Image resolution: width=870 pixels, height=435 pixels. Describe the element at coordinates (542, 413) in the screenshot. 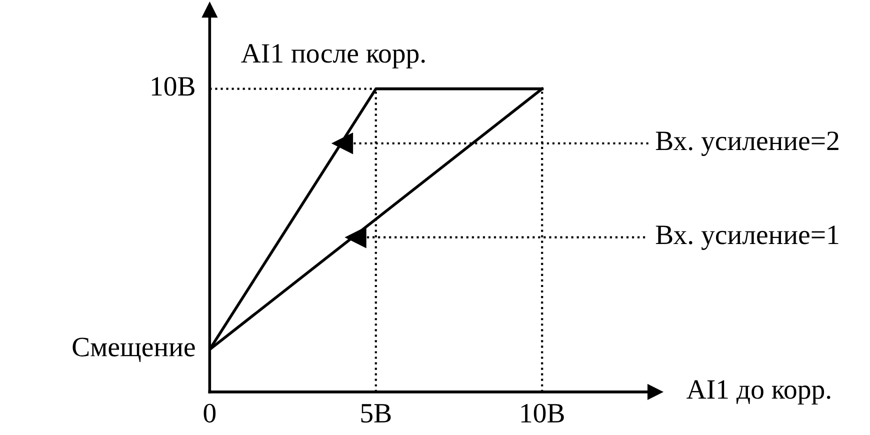

I see `x-tick-label: 10В` at that location.